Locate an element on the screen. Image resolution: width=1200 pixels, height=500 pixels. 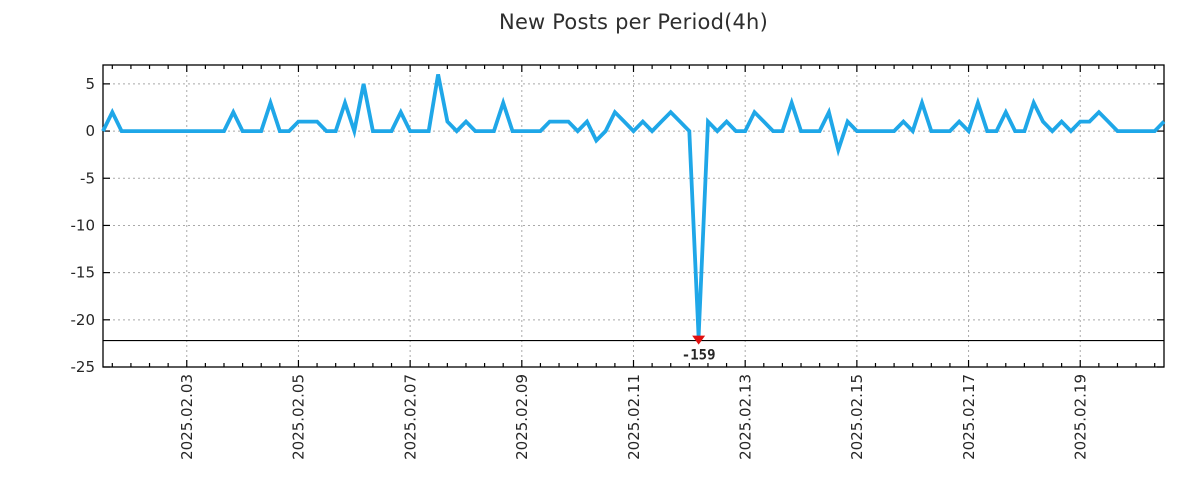
y-tick-label: -15 is located at coordinates (83, 273).